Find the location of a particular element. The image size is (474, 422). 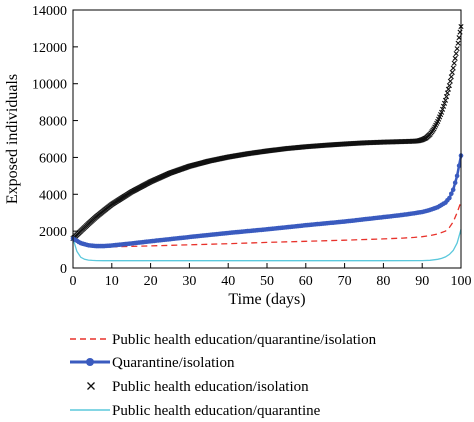

legend-item-3: Public health education/isolation is located at coordinates (198, 387).